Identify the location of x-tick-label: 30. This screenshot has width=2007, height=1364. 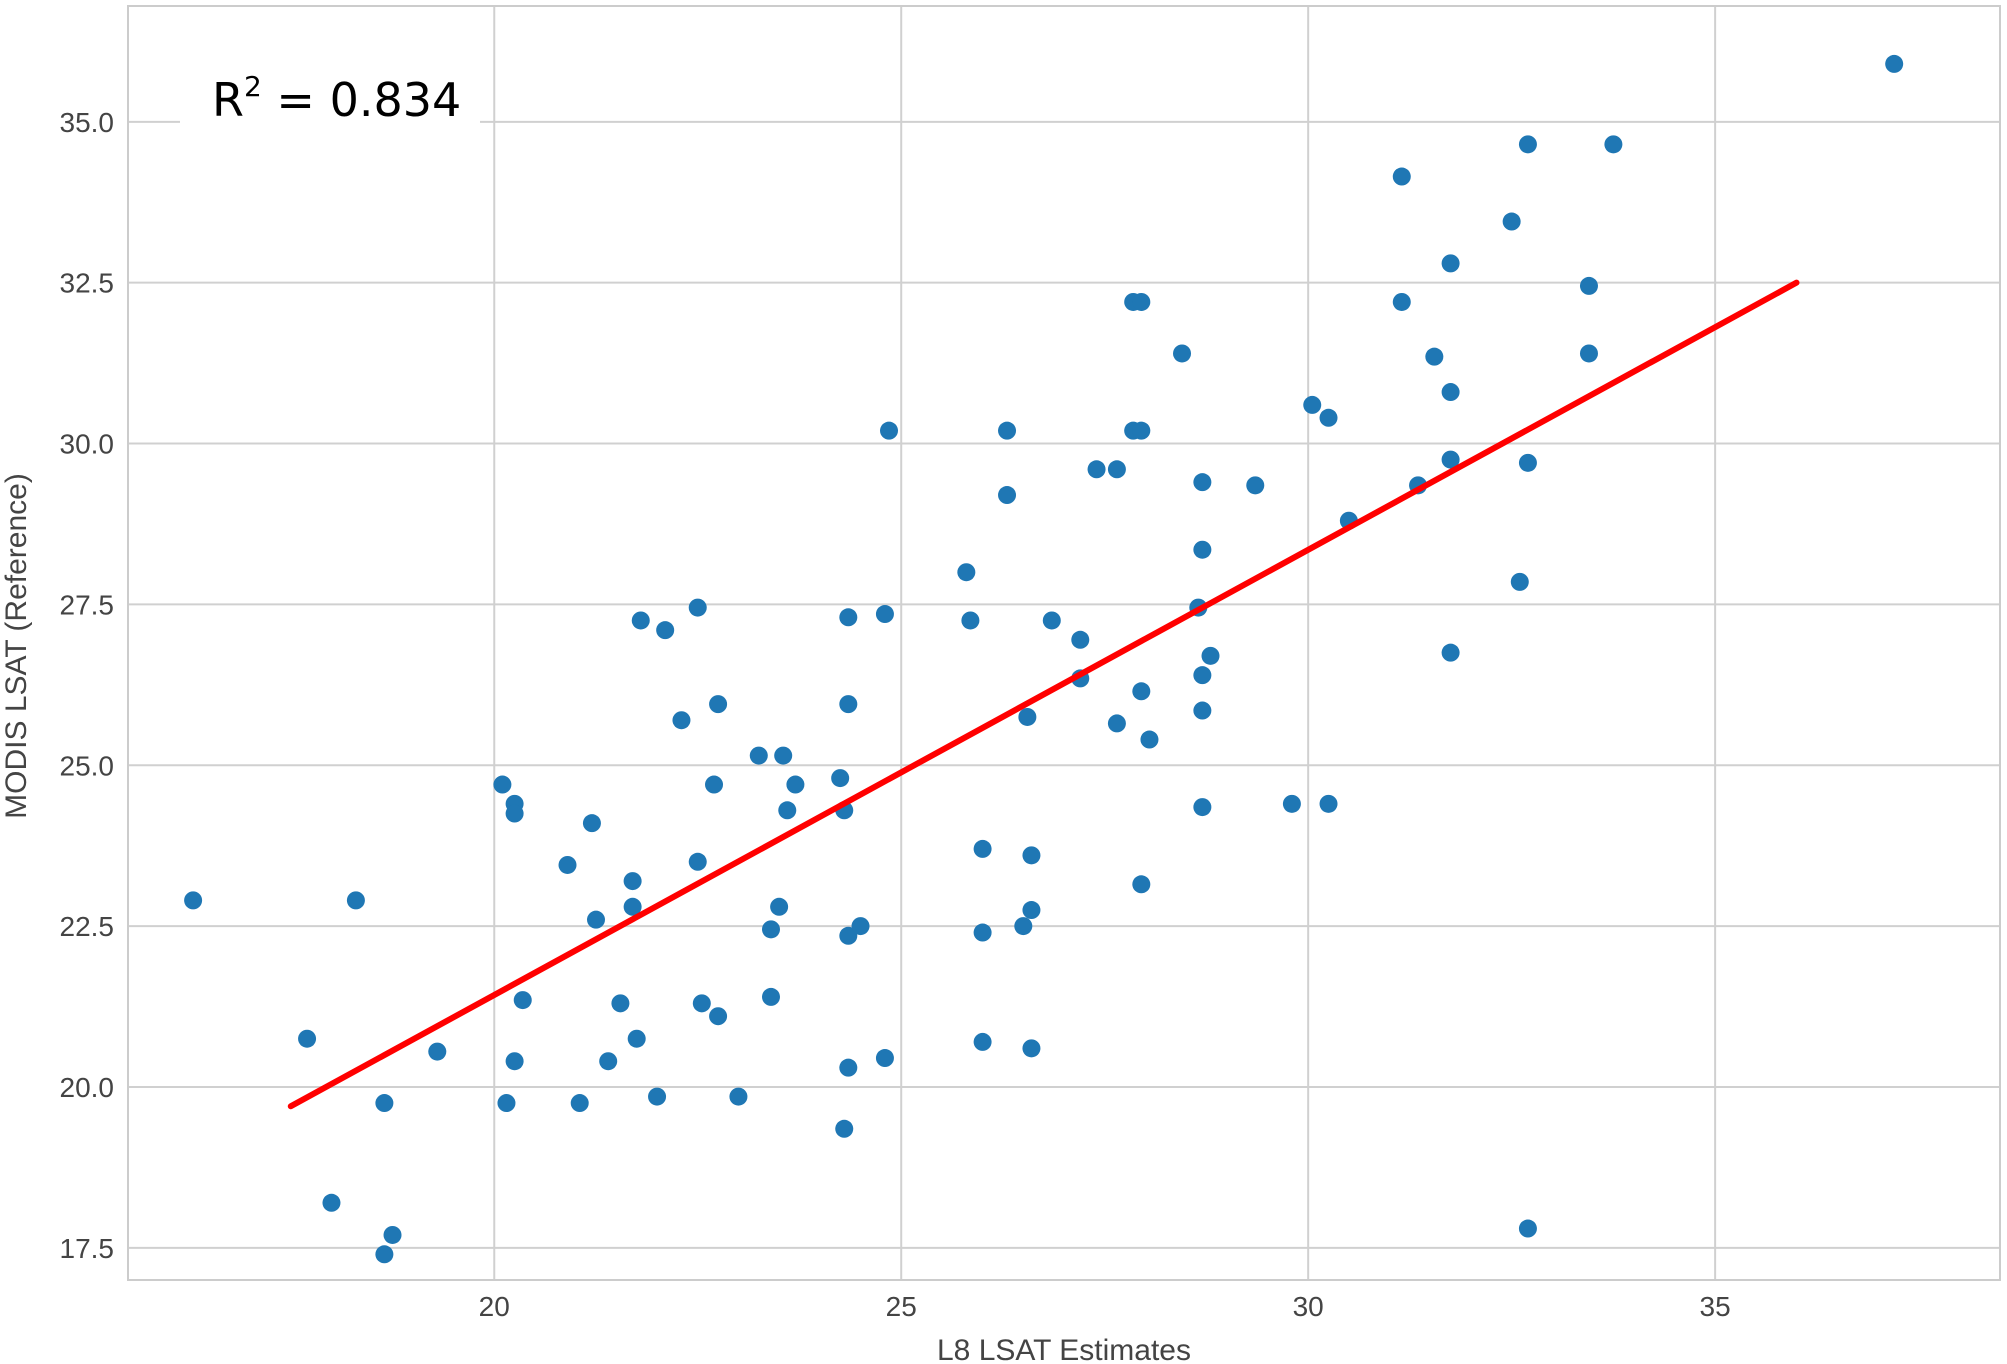
(1308, 1306).